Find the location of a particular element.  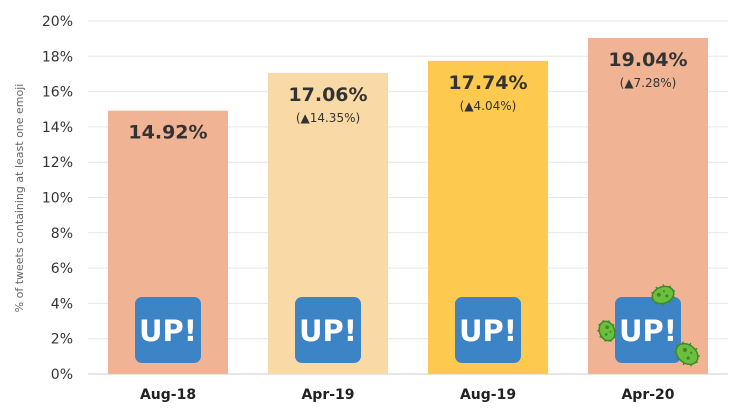

y-tick-label: 8% is located at coordinates (62, 234).